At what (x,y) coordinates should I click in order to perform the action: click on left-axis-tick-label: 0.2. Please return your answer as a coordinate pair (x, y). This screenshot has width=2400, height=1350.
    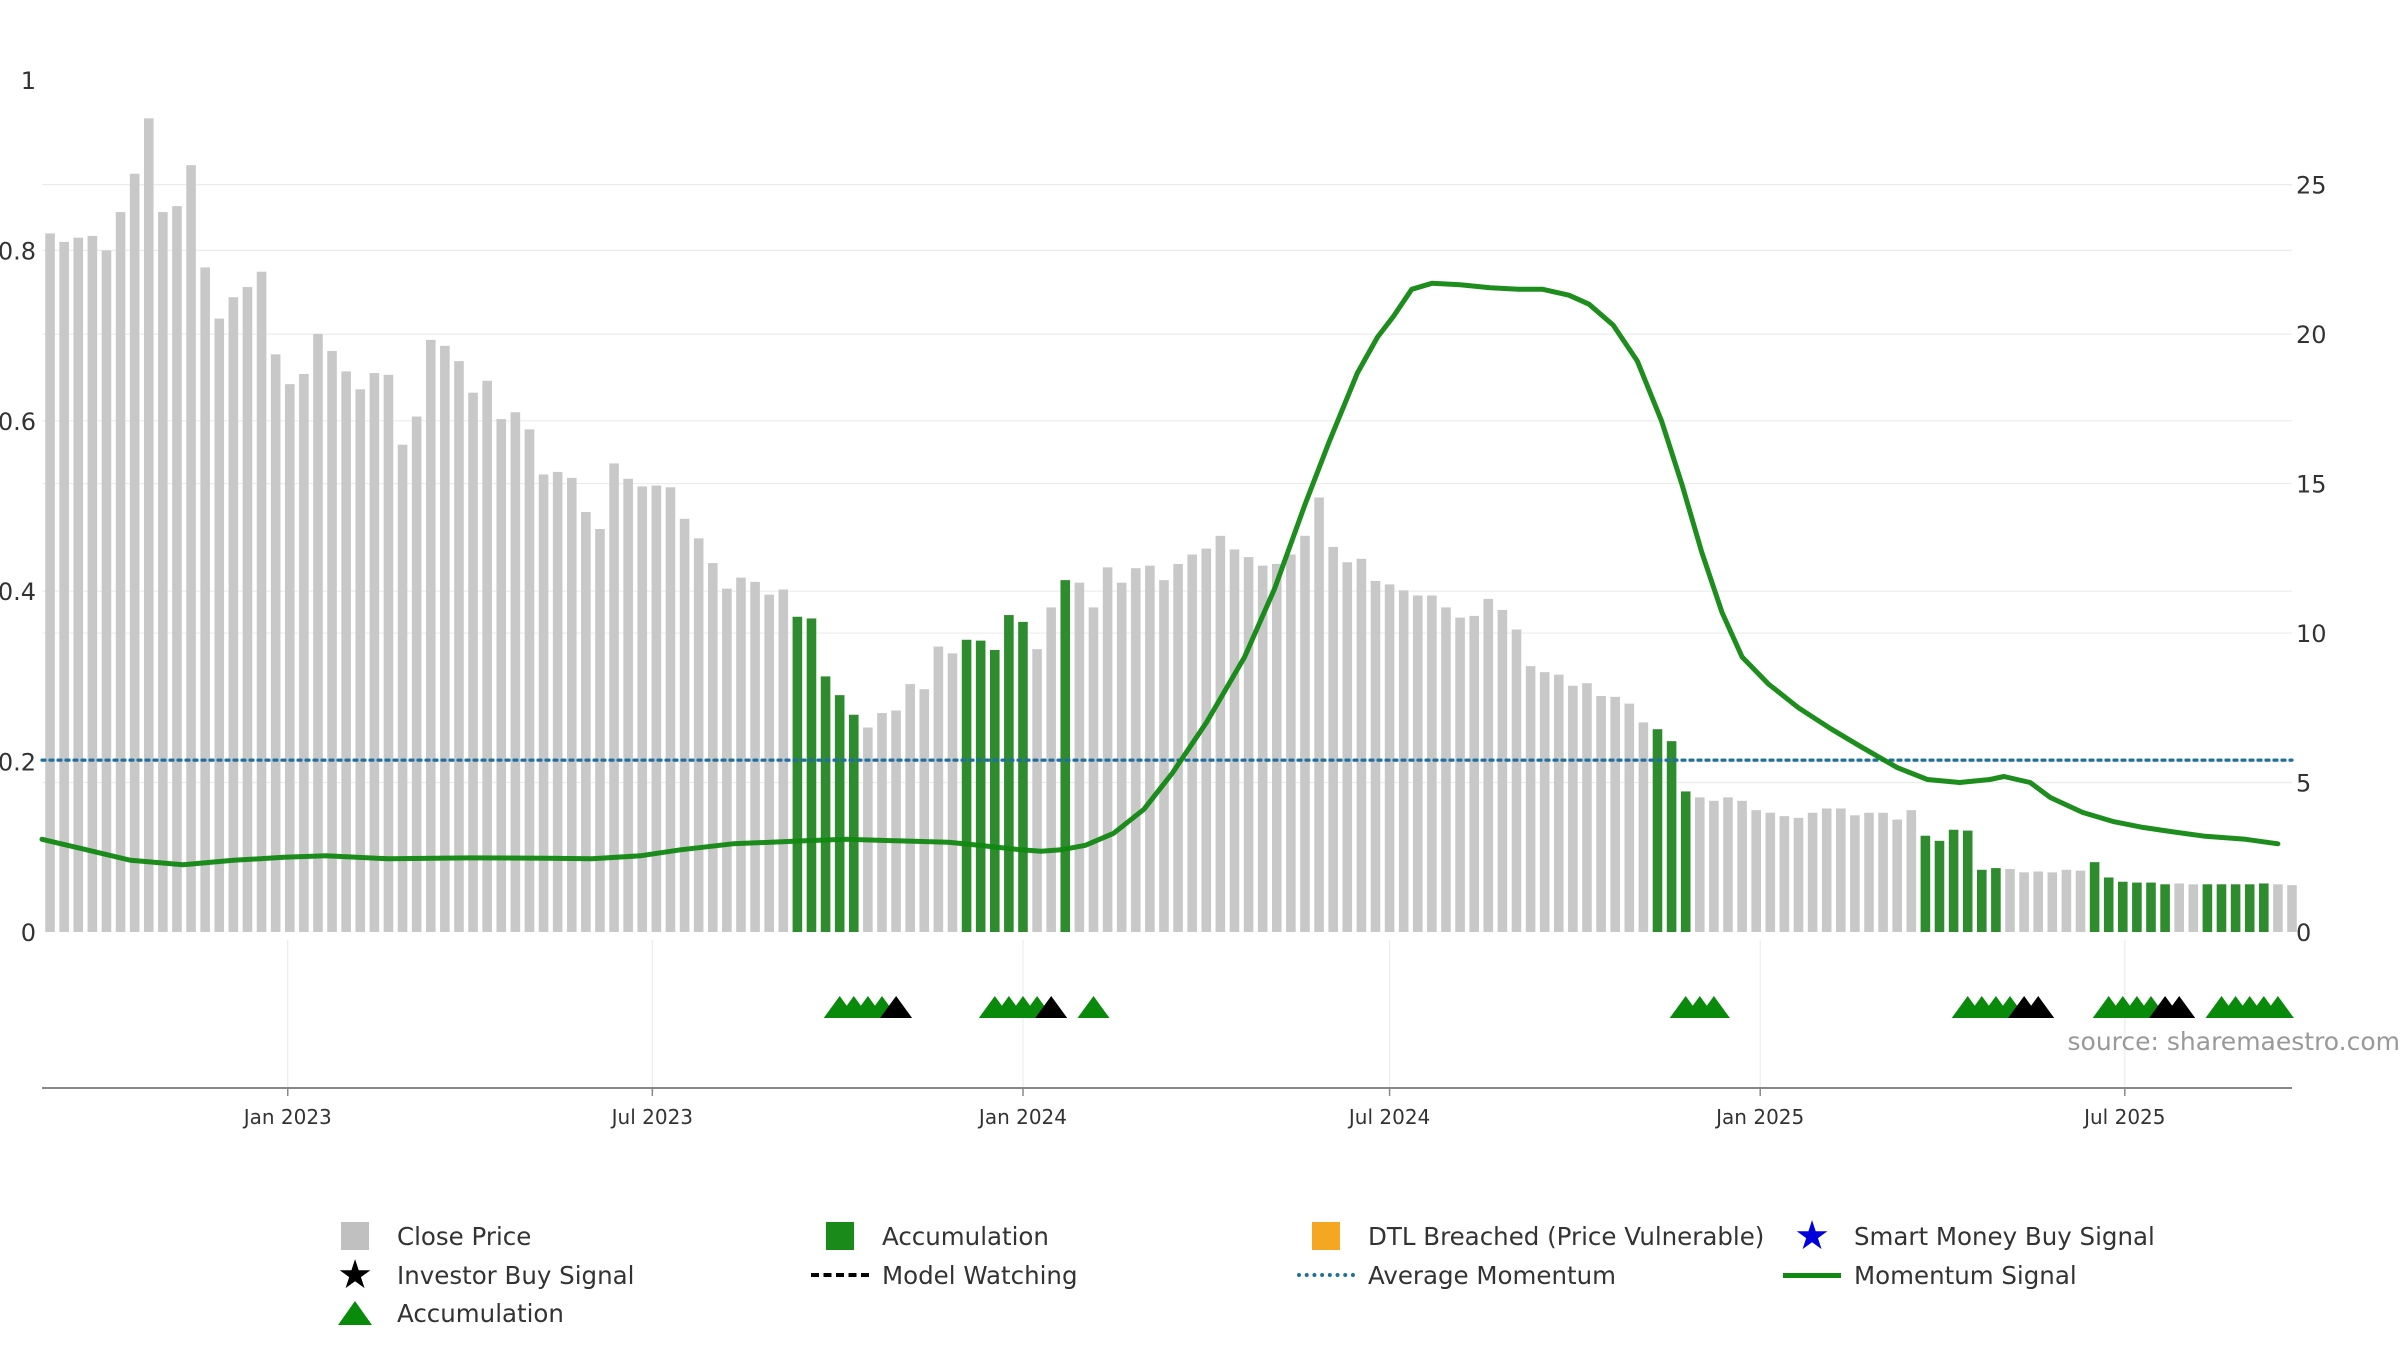
    Looking at the image, I should click on (18, 763).